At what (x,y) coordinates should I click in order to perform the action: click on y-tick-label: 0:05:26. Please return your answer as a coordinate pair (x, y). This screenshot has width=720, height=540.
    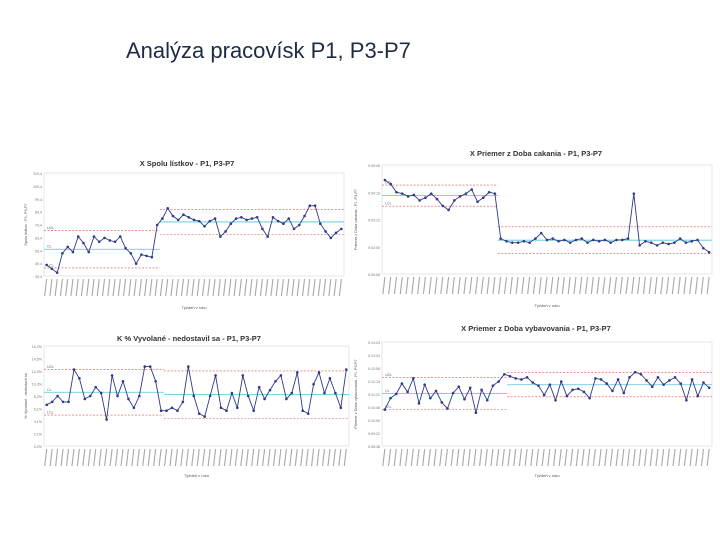
    Looking at the image, I should click on (374, 166).